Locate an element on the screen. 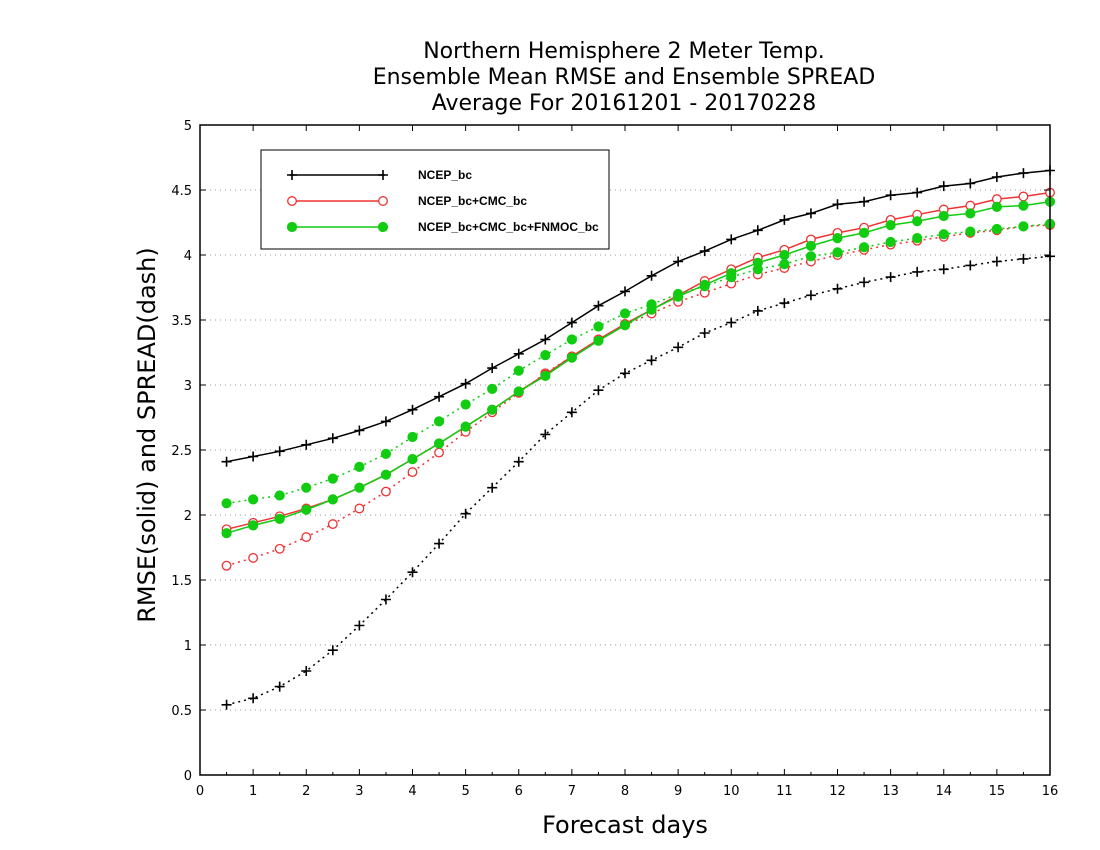 The height and width of the screenshot is (850, 1100). y-axis-label: RMSE(solid) and SPREAD(dash) is located at coordinates (147, 435).